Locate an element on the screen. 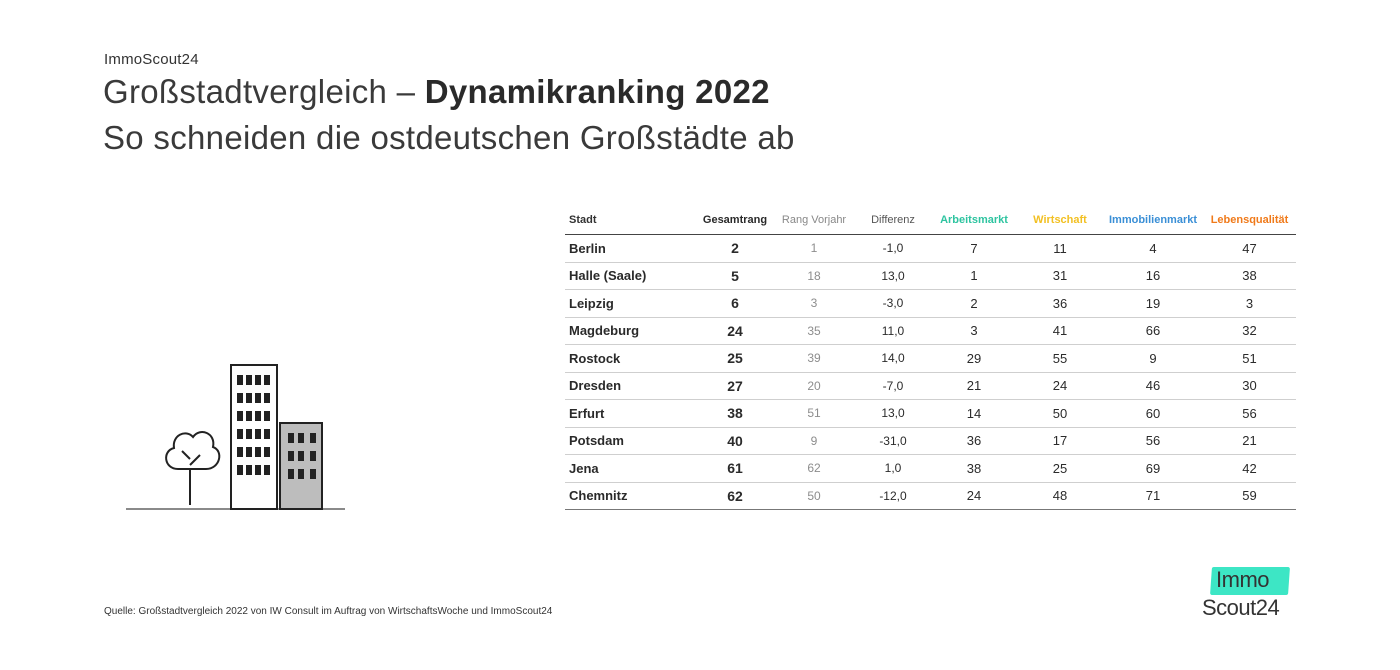 The image size is (1400, 670). header-gesamtrang: Gesamtrang is located at coordinates (735, 220).